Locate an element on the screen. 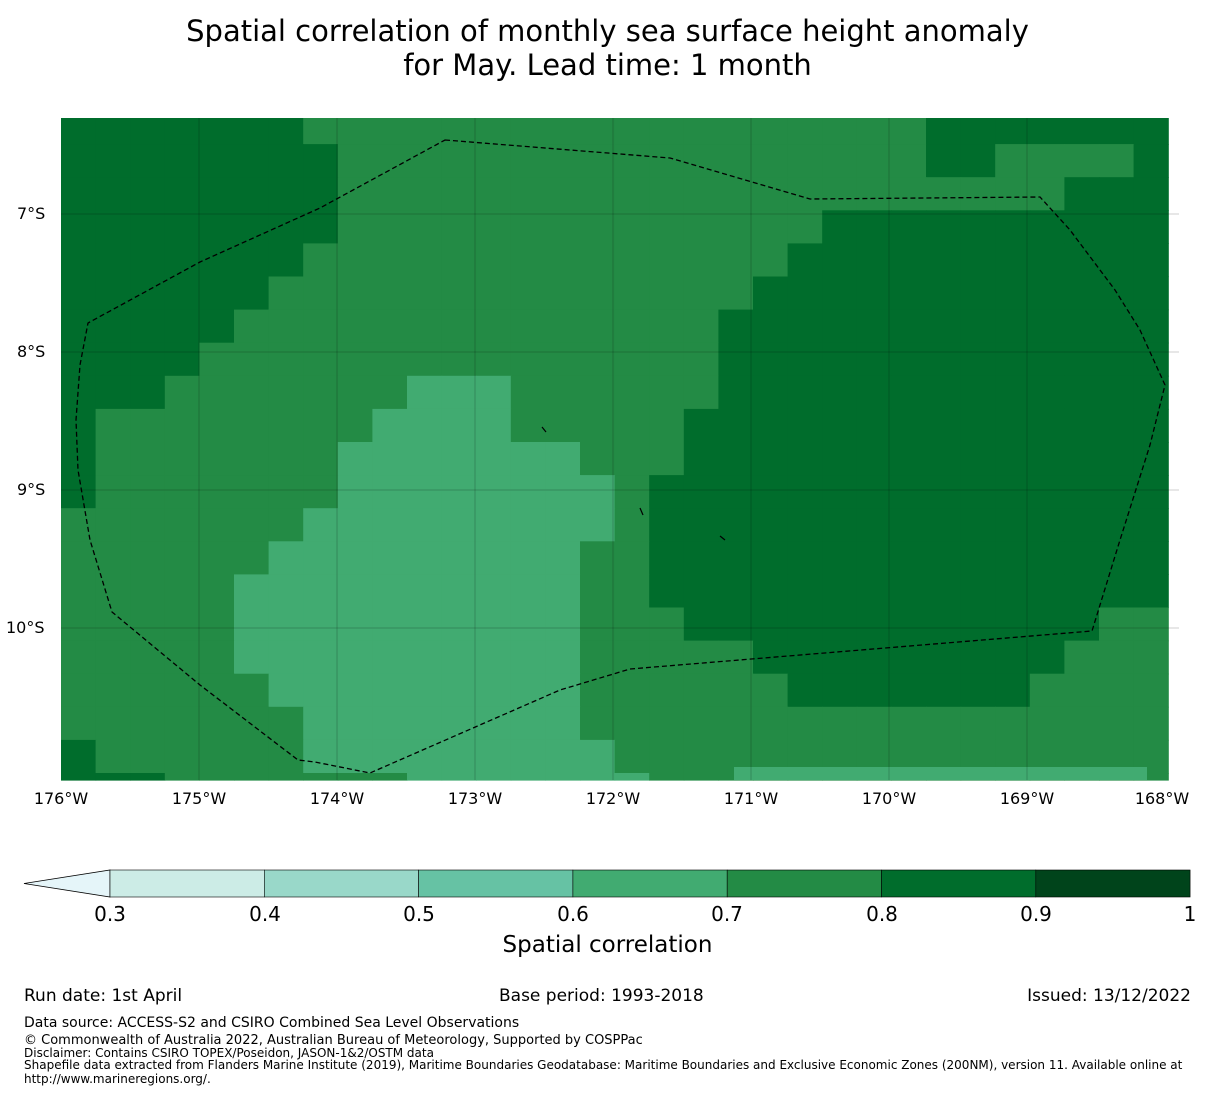 The width and height of the screenshot is (1215, 1095). lon-label: 175°W is located at coordinates (199, 798).